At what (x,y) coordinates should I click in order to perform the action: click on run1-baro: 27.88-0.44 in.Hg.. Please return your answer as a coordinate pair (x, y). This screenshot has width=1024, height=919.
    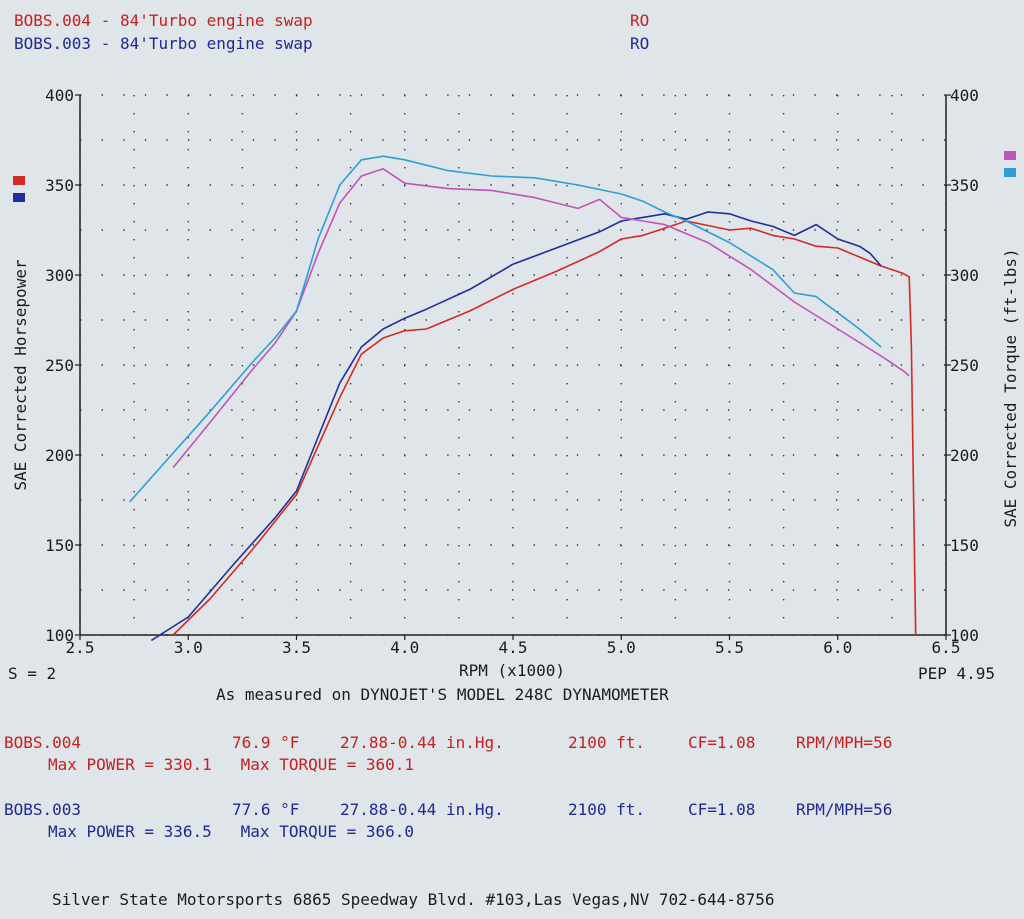
    Looking at the image, I should click on (422, 742).